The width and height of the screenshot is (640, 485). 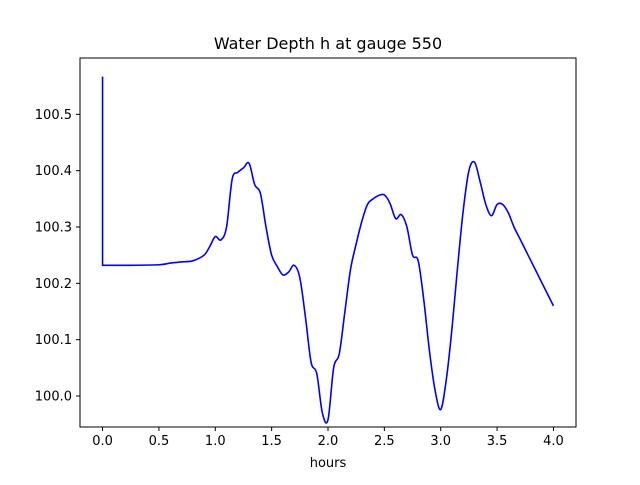 I want to click on x-tick-label: 0.0, so click(x=102, y=441).